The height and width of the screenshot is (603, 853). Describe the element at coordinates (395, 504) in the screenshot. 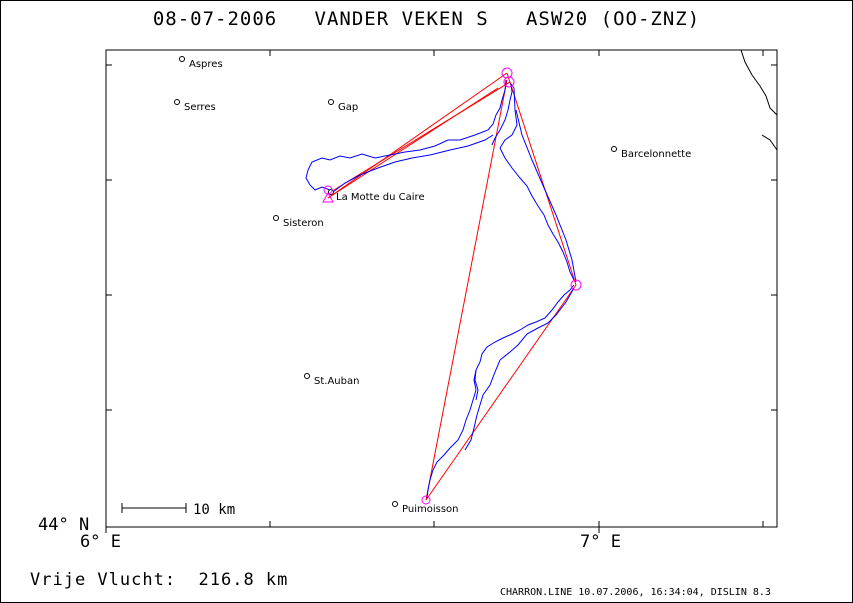

I see `place-marker-puimoisson` at that location.